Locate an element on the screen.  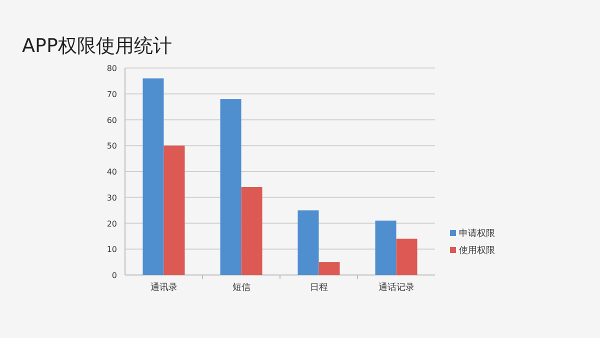
x-tick-label: 日程 is located at coordinates (319, 288).